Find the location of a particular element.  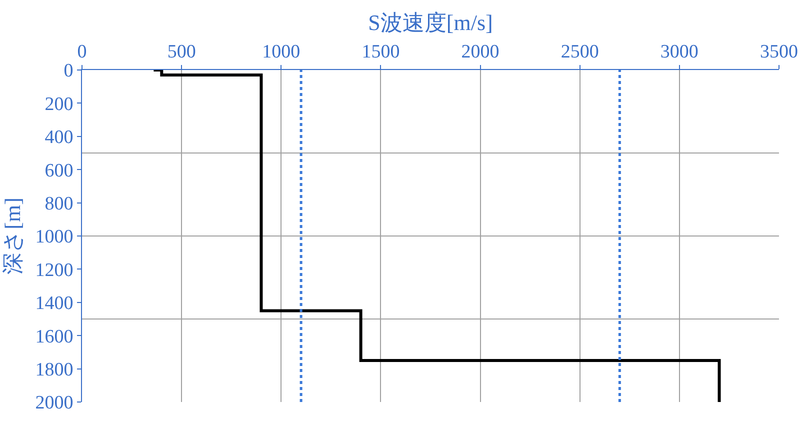

x-tick-label: 3000 is located at coordinates (679, 51).